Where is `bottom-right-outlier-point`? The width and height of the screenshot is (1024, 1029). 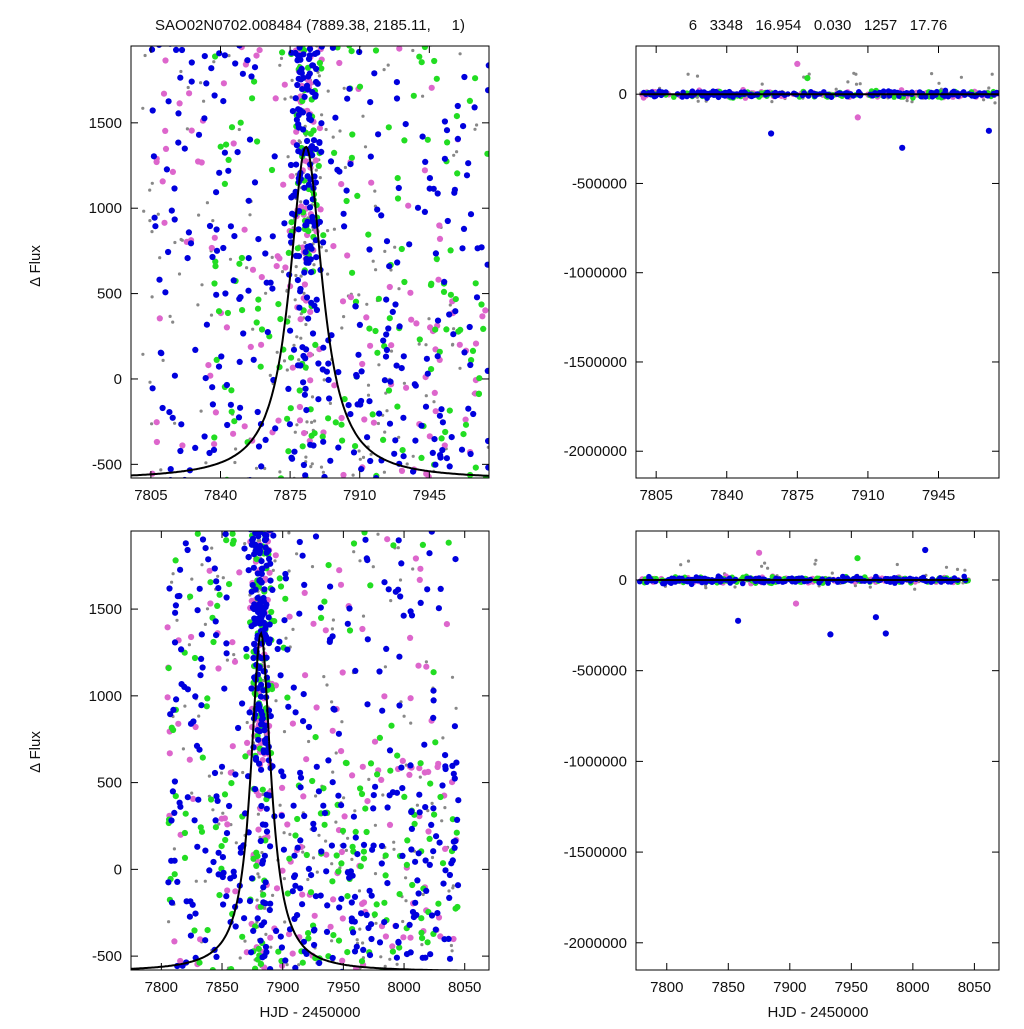
bottom-right-outlier-point is located at coordinates (796, 603).